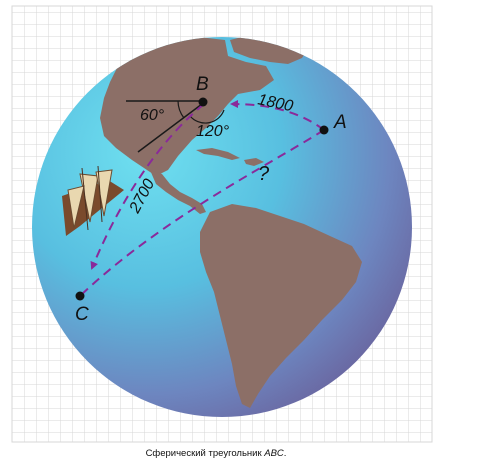  I want to click on north-america-land, so click(187, 106).